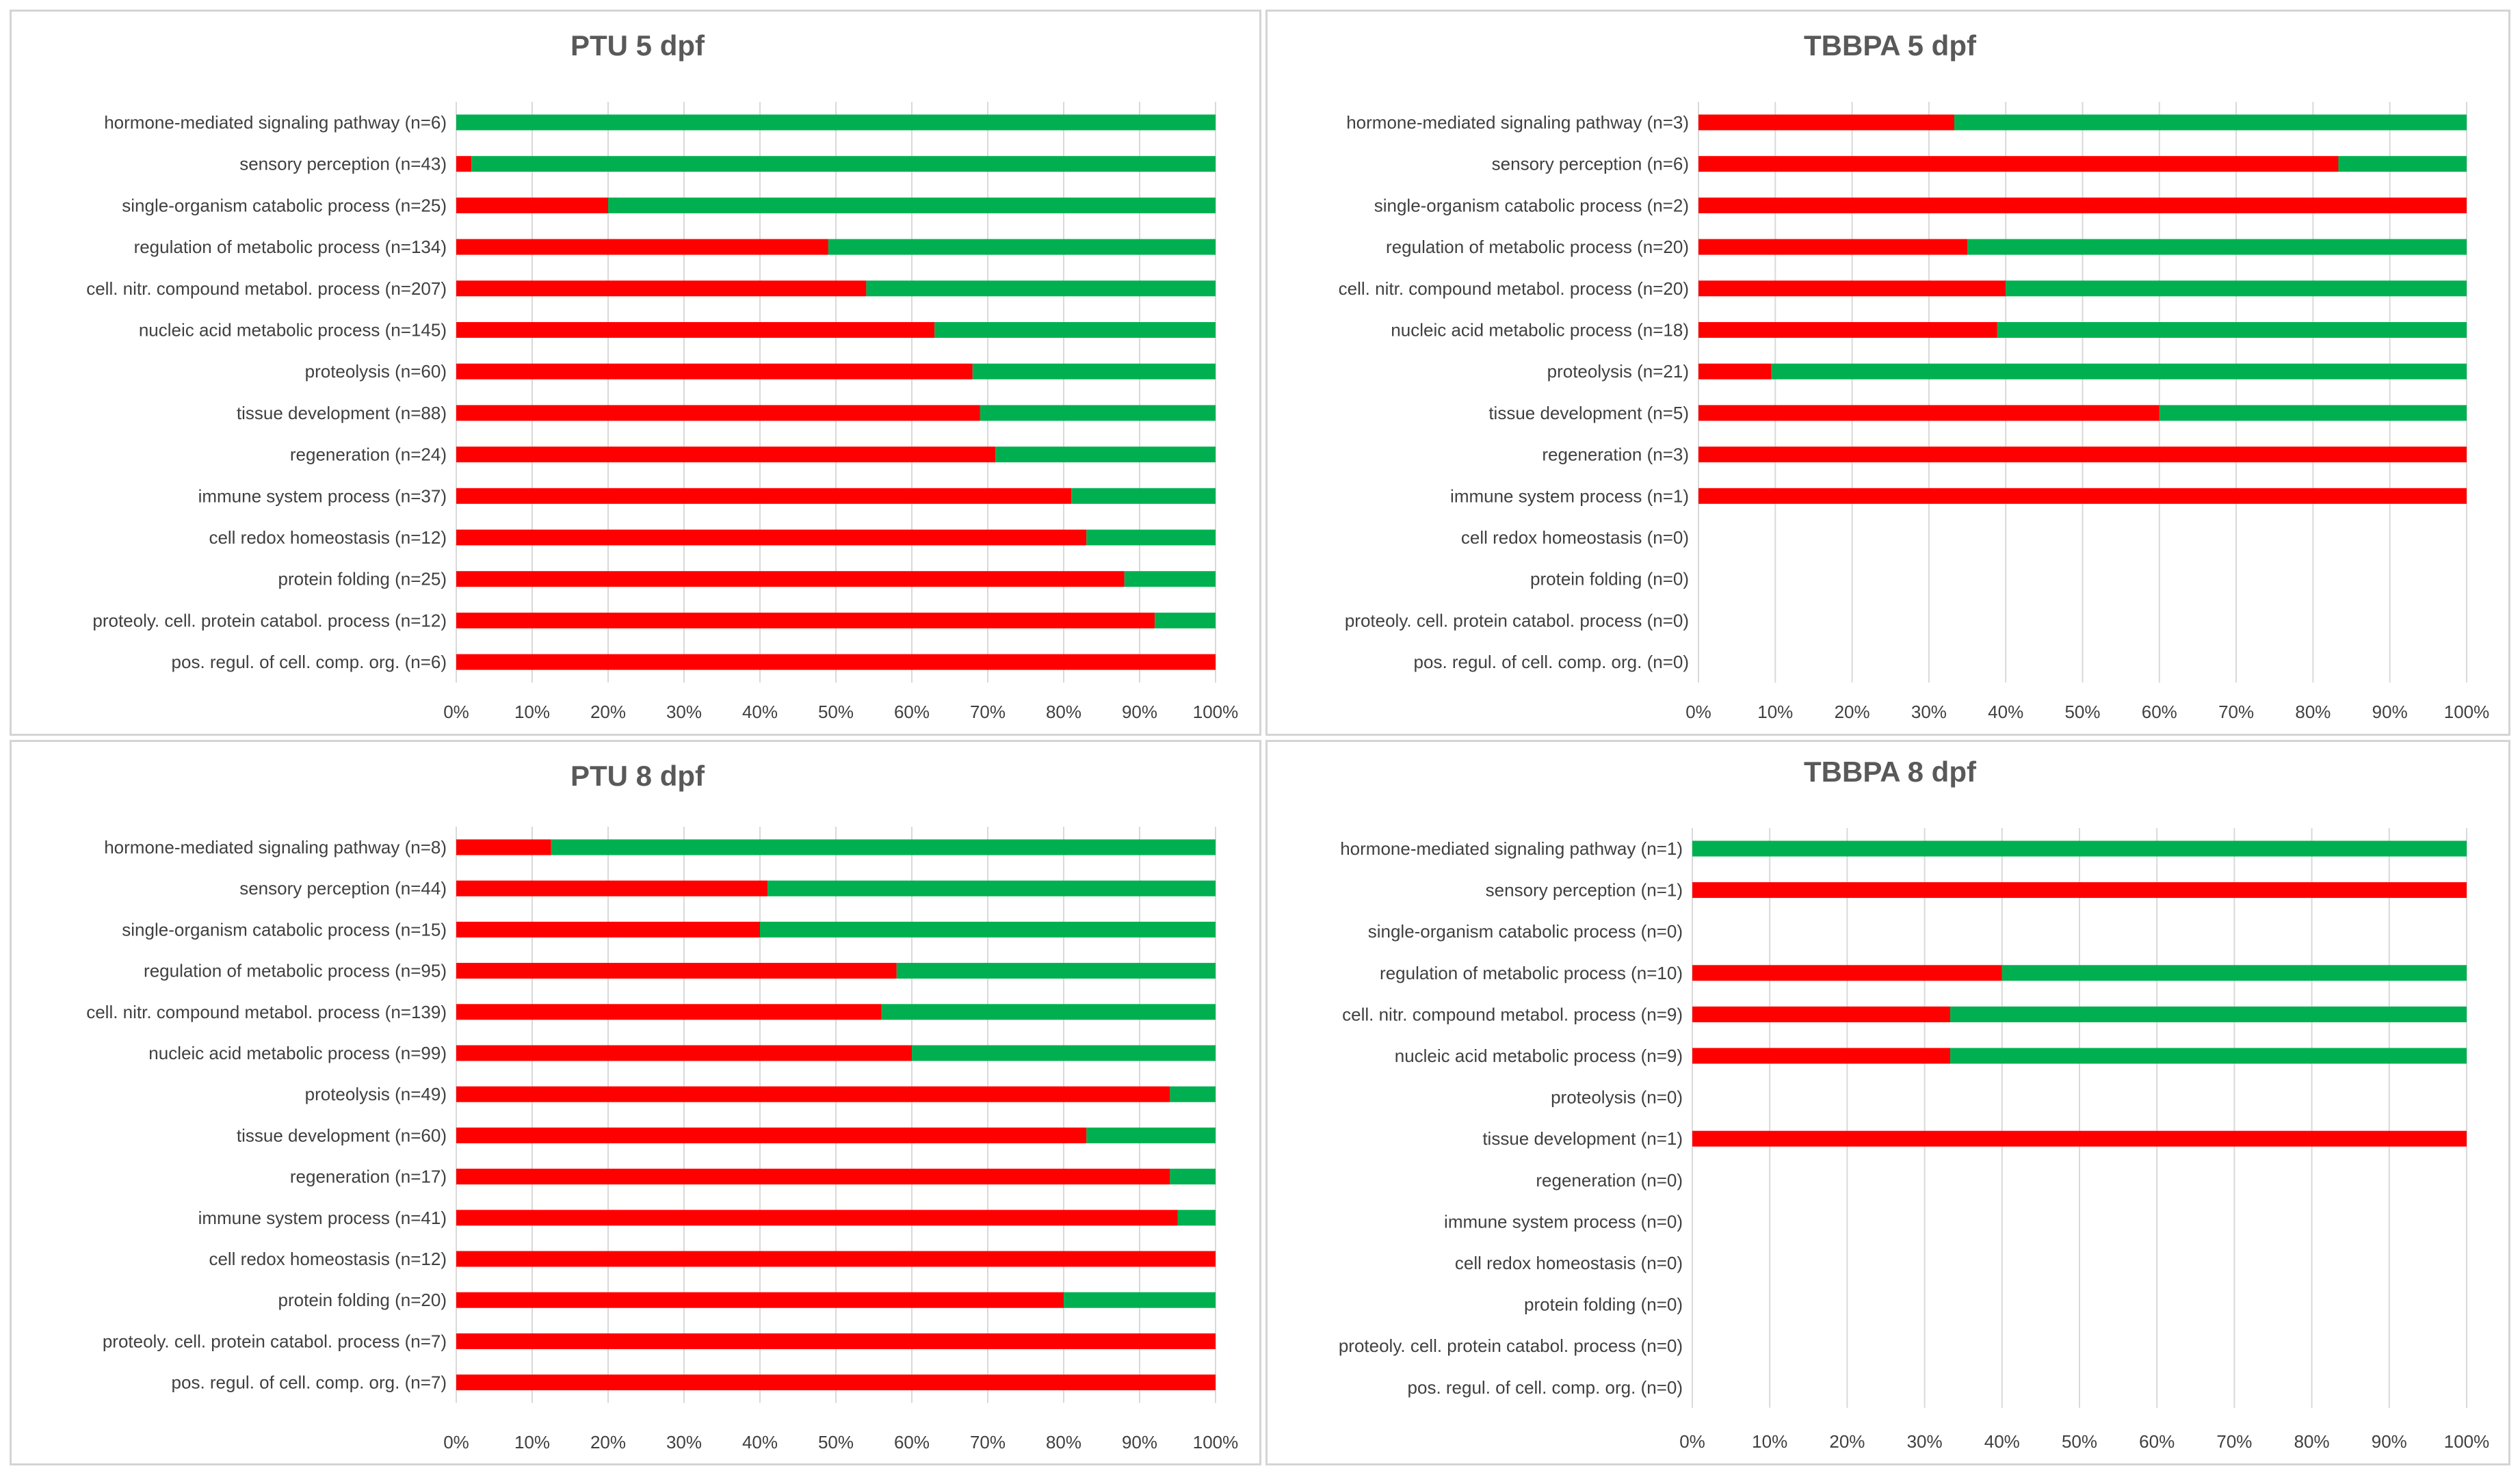  Describe the element at coordinates (637, 45) in the screenshot. I see `chart-title: PTU 5 dpf` at that location.